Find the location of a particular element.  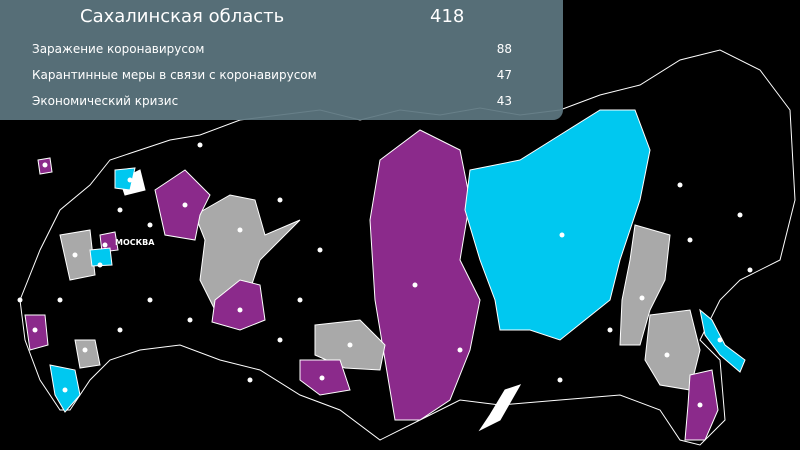

topic-value: 43 is located at coordinates (504, 101).